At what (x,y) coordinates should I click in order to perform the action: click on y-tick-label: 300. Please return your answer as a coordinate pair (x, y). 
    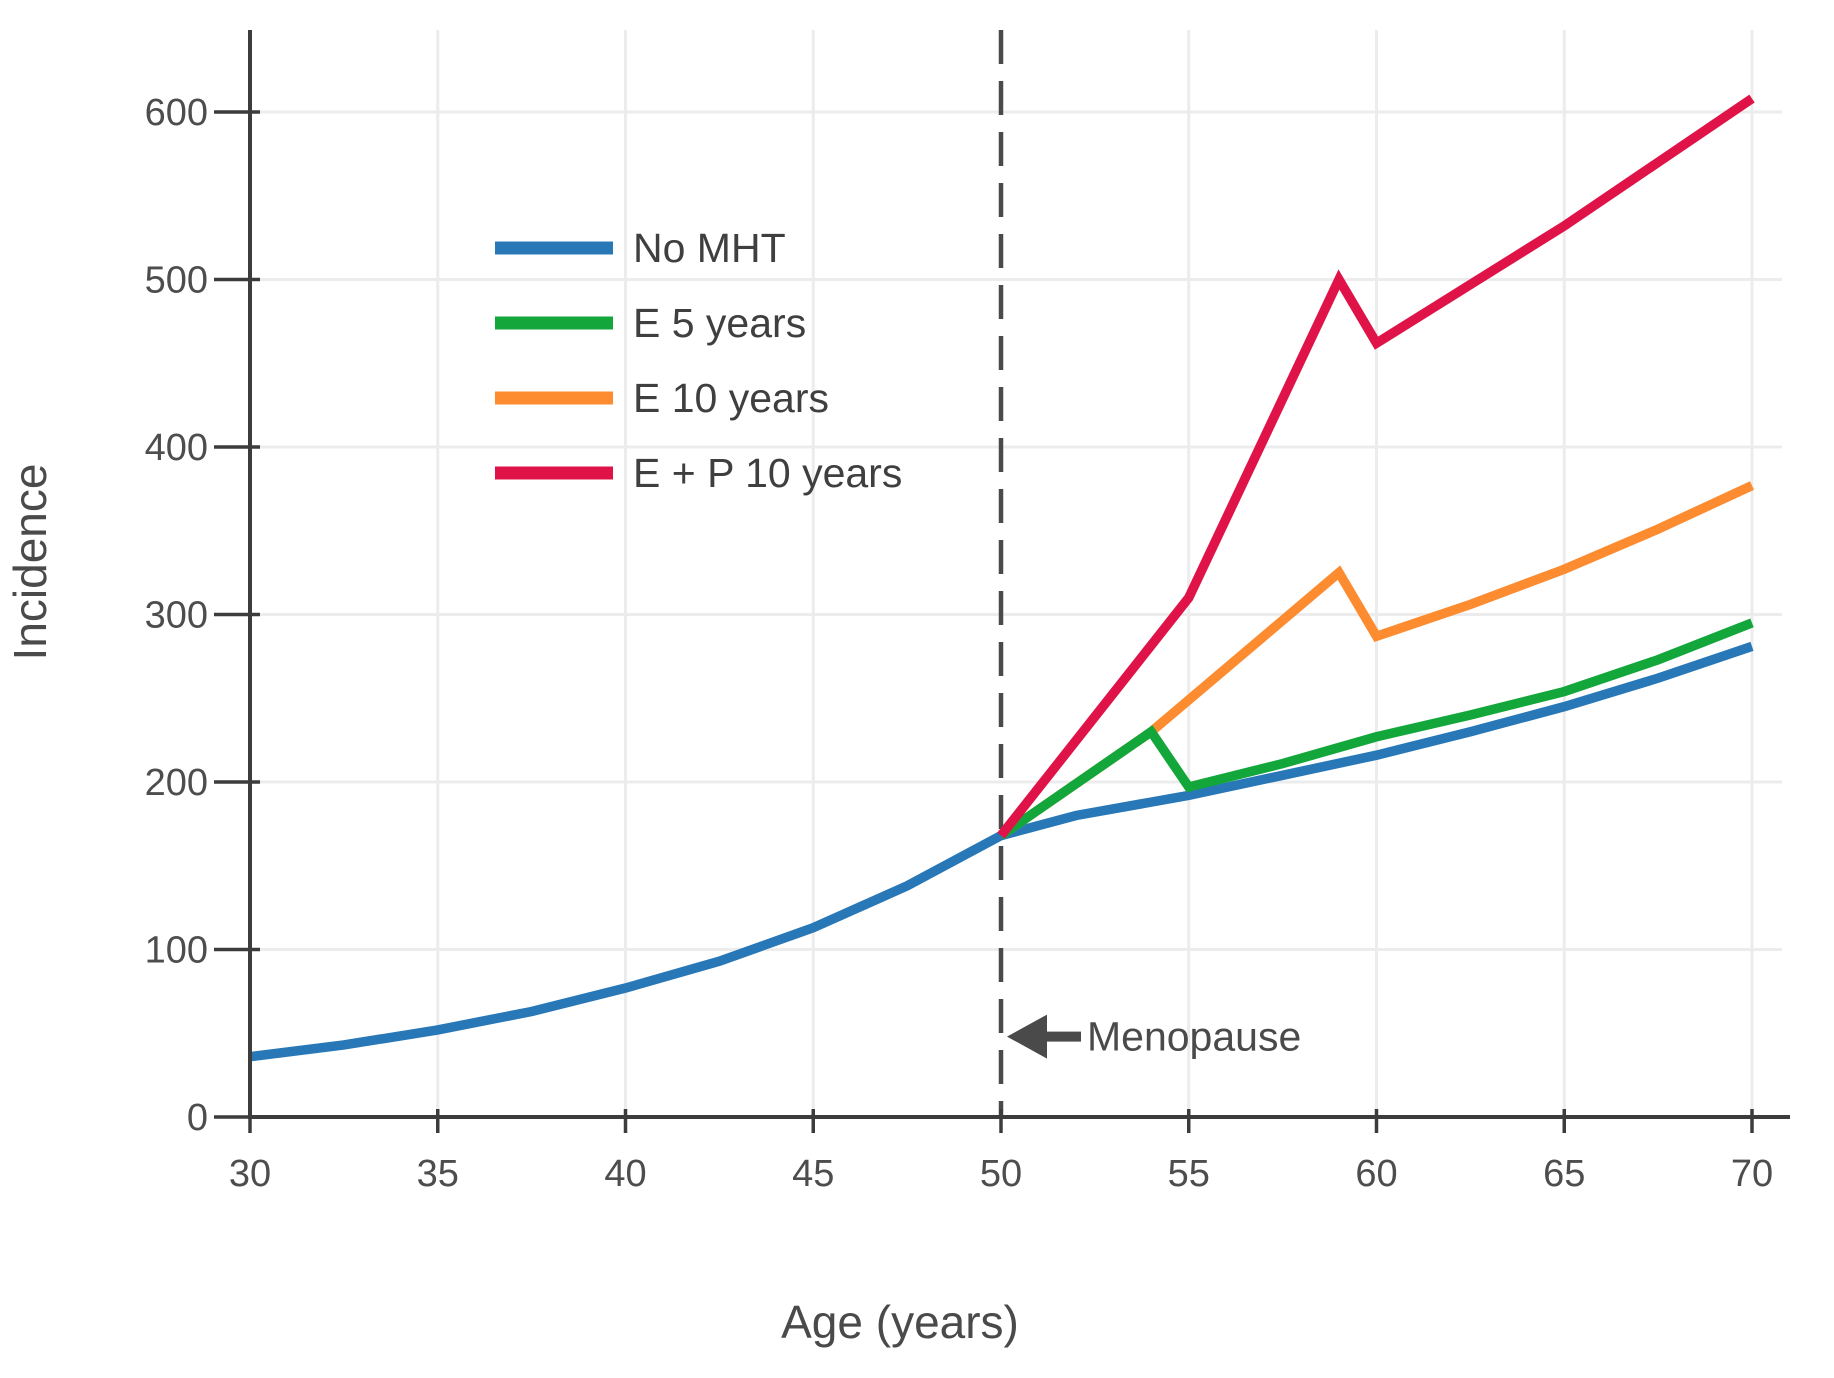
    Looking at the image, I should click on (176, 616).